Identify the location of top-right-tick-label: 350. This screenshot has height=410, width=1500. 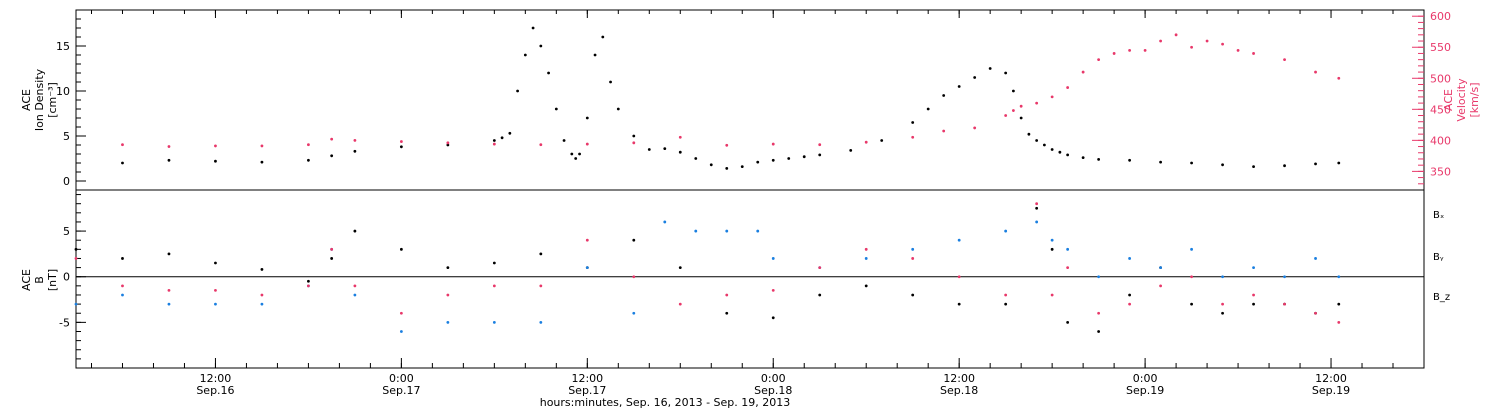
(1440, 171).